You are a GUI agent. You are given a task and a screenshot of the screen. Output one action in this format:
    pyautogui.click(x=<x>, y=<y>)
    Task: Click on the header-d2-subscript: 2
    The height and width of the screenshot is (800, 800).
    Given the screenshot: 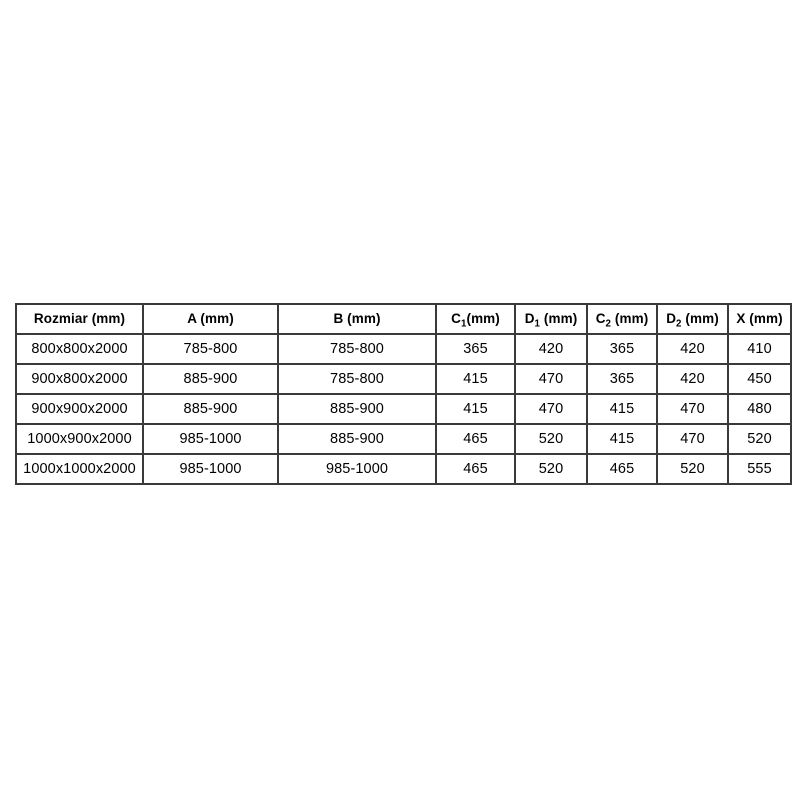 What is the action you would take?
    pyautogui.click(x=679, y=324)
    